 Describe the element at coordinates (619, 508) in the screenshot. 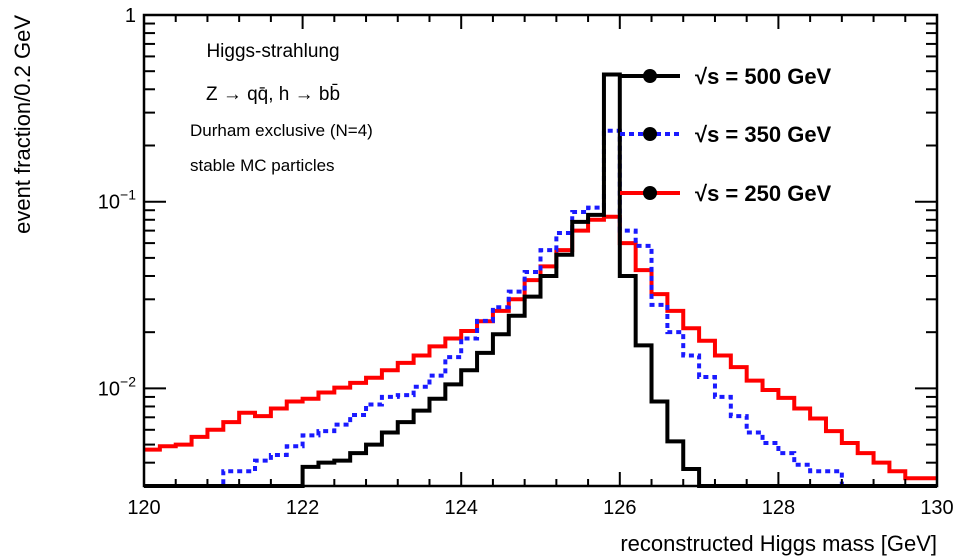

I see `x-tick-label: 126` at that location.